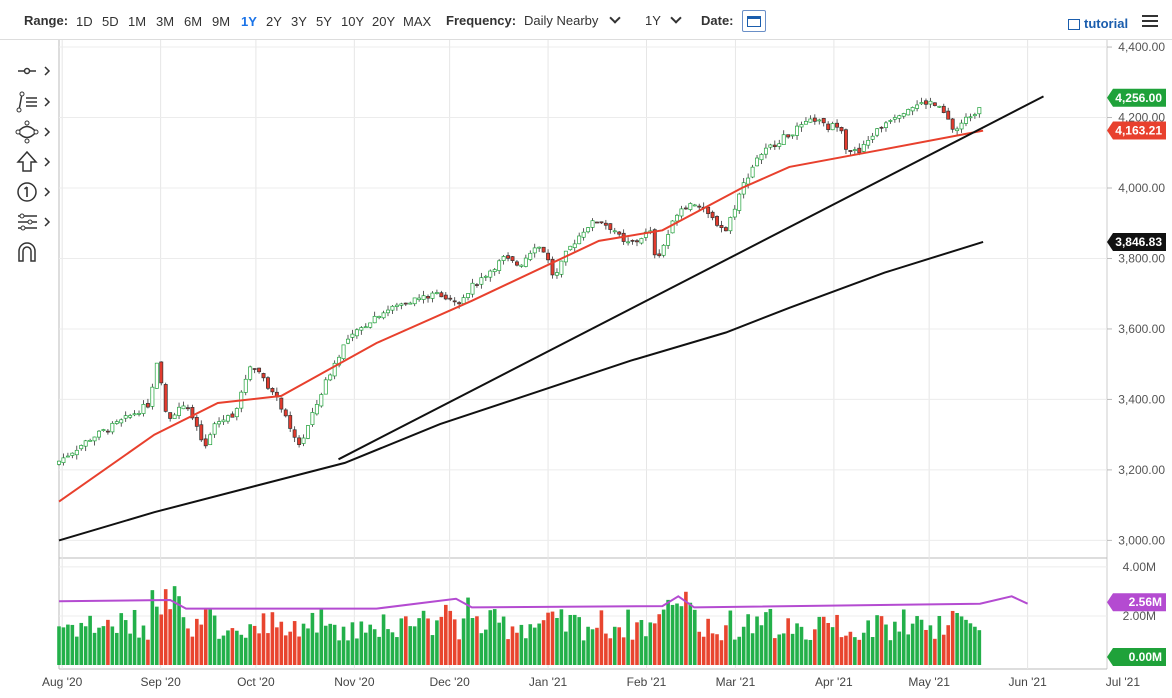 The height and width of the screenshot is (698, 1172). What do you see at coordinates (84, 21) in the screenshot?
I see `range-1d-button: 1D` at bounding box center [84, 21].